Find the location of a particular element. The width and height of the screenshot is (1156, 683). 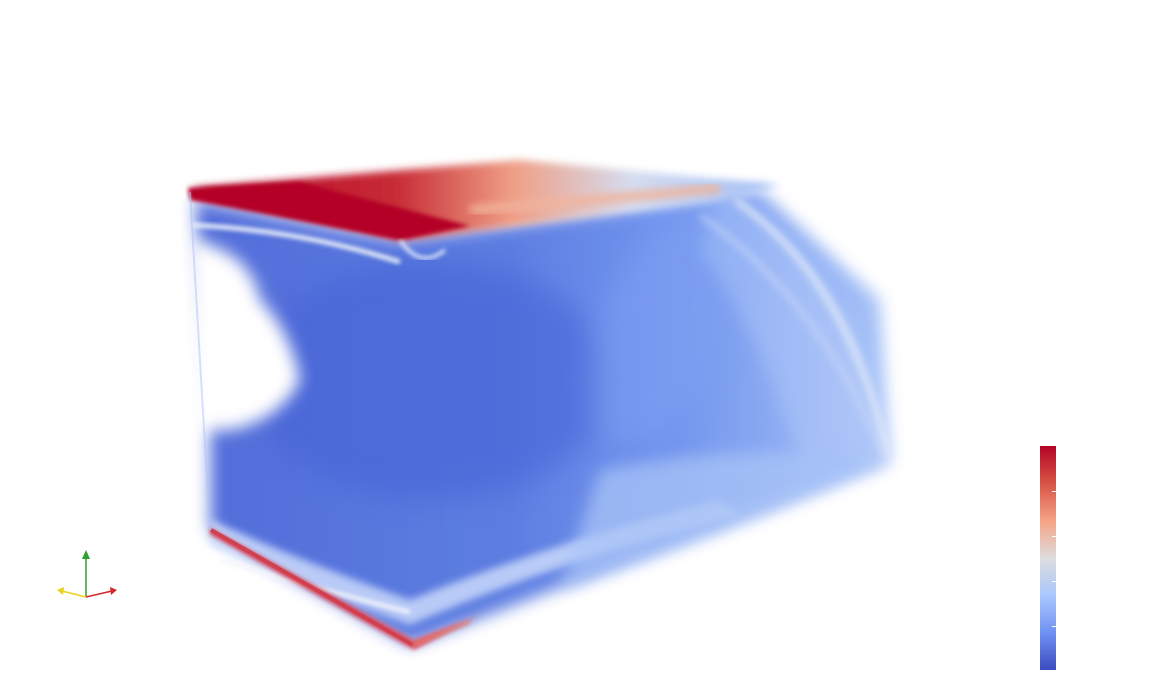

volume-top-surface is located at coordinates (484, 212).